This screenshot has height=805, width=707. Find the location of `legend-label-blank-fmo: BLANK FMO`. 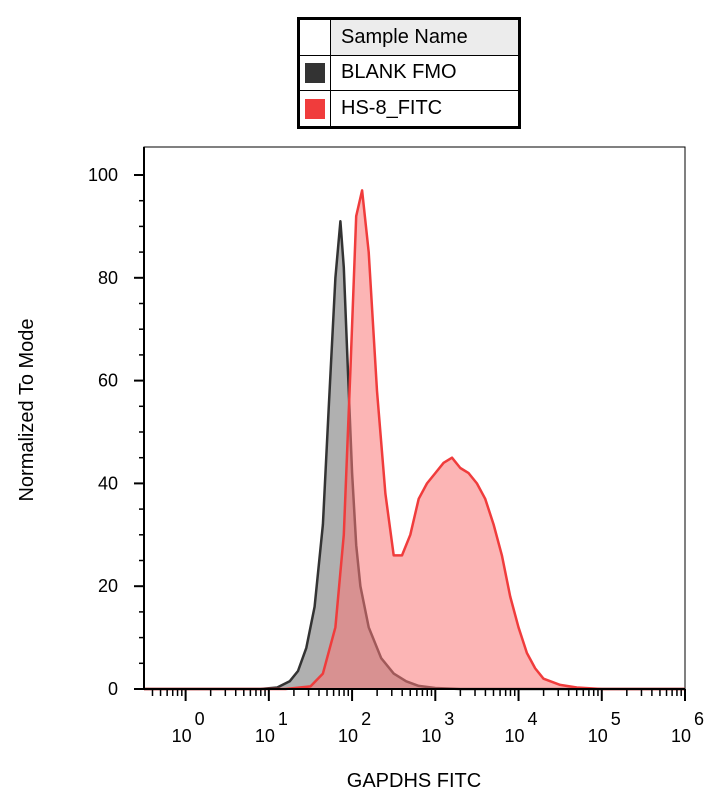

legend-label-blank-fmo: BLANK FMO is located at coordinates (424, 73).